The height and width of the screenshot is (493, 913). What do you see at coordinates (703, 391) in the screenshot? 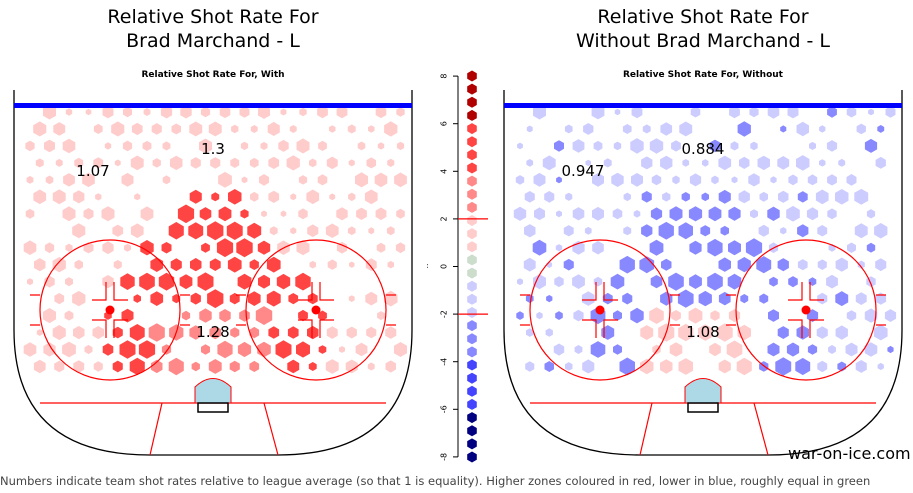
I see `goal-crease` at bounding box center [703, 391].